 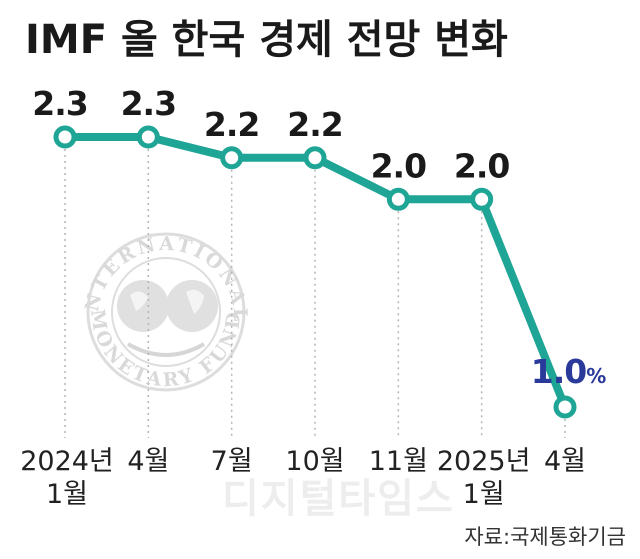 I want to click on svg-text: MONETARY FUND, so click(x=165, y=350).